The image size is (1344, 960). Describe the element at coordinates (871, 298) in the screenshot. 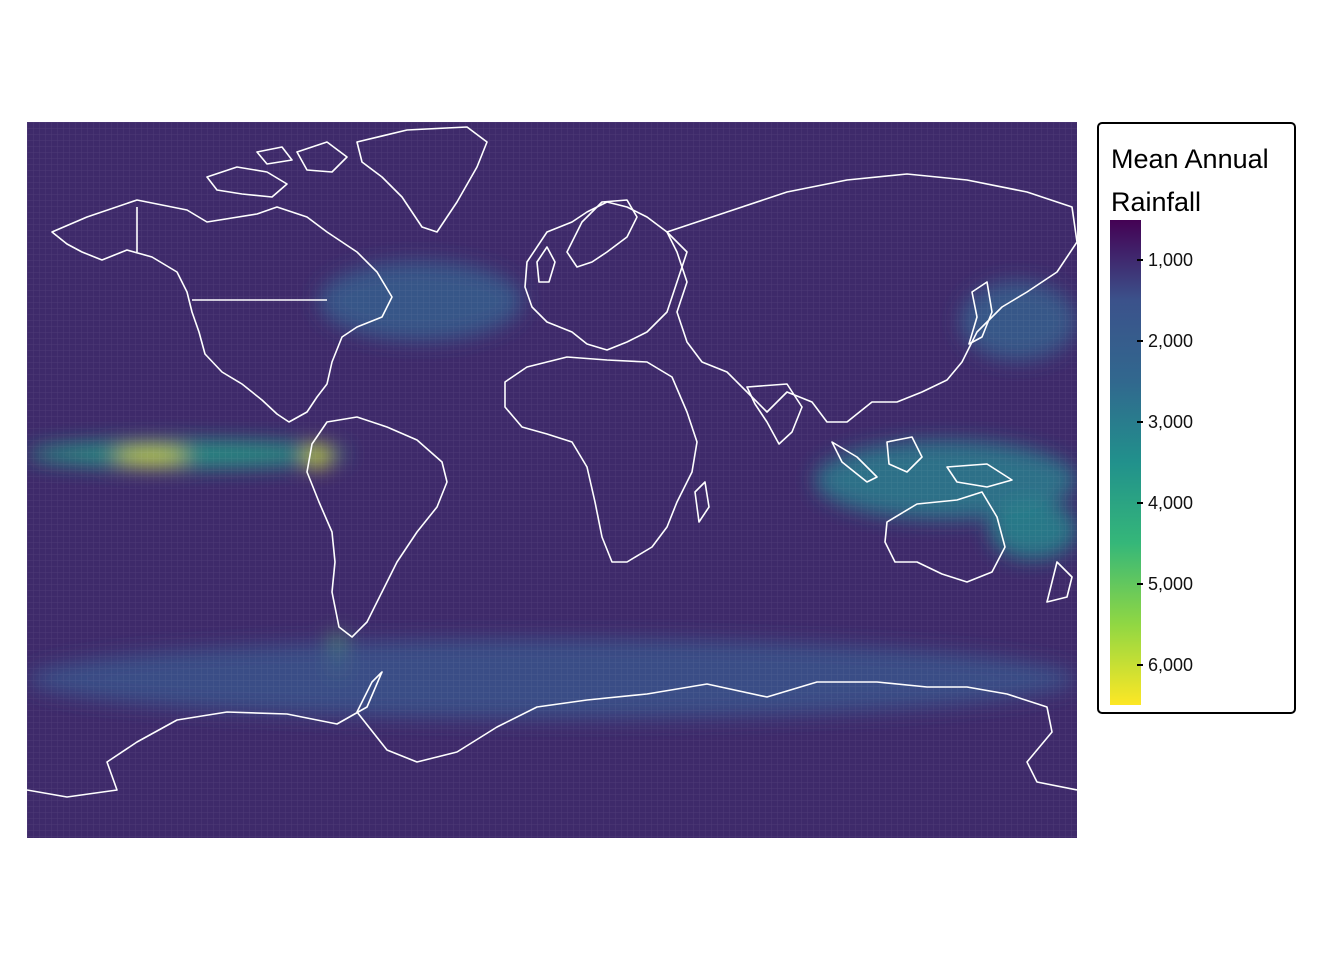

I see `asia-outline` at that location.